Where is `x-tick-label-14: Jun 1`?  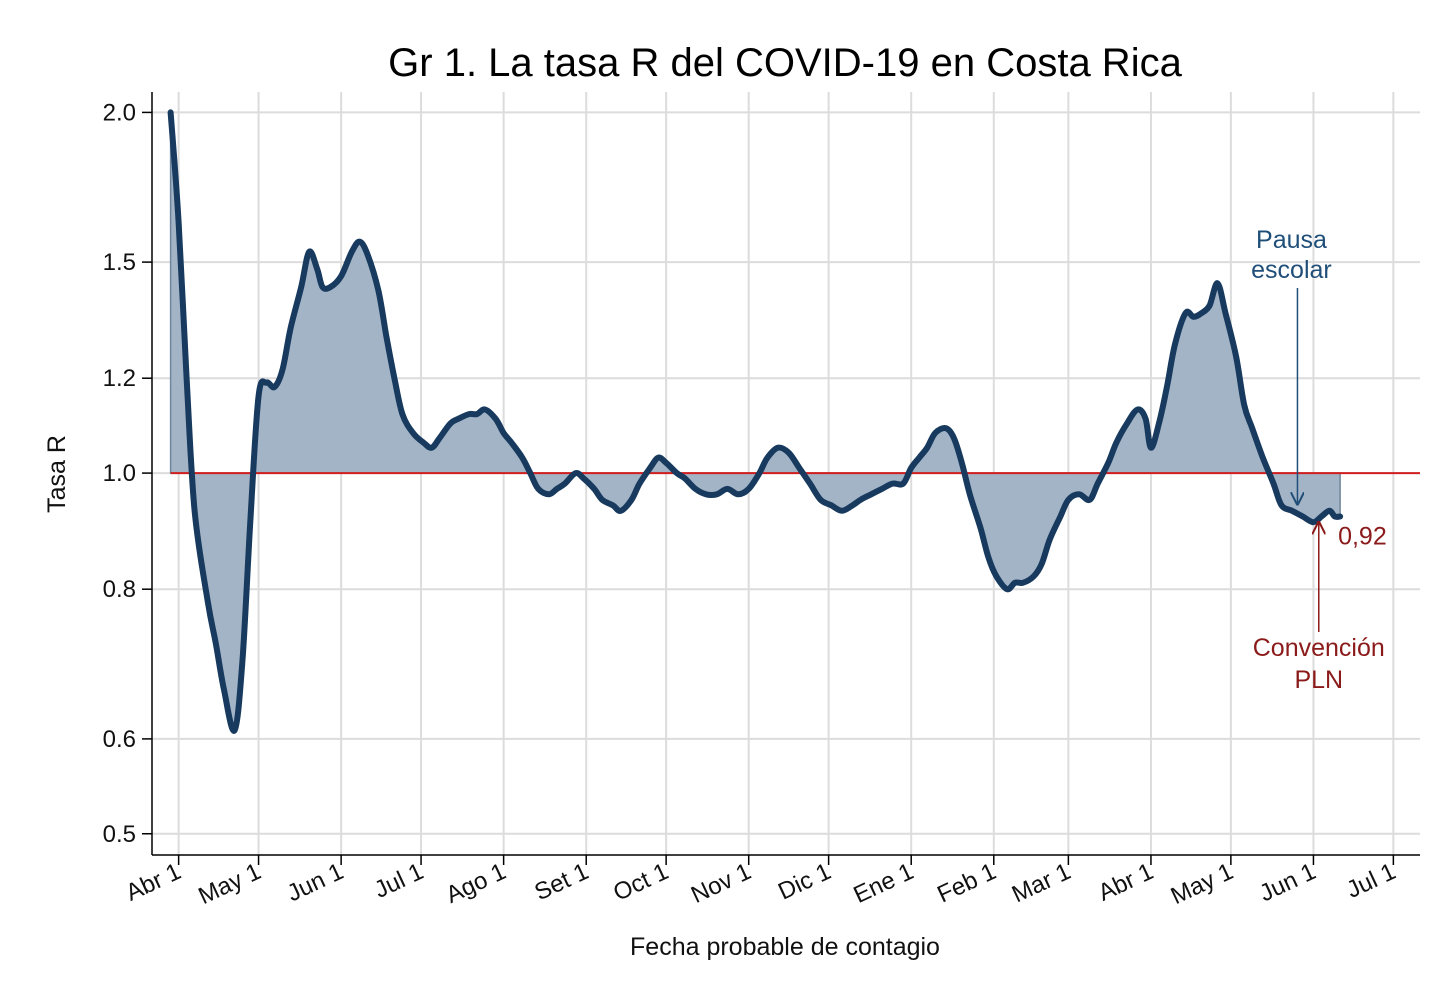 x-tick-label-14: Jun 1 is located at coordinates (1287, 882).